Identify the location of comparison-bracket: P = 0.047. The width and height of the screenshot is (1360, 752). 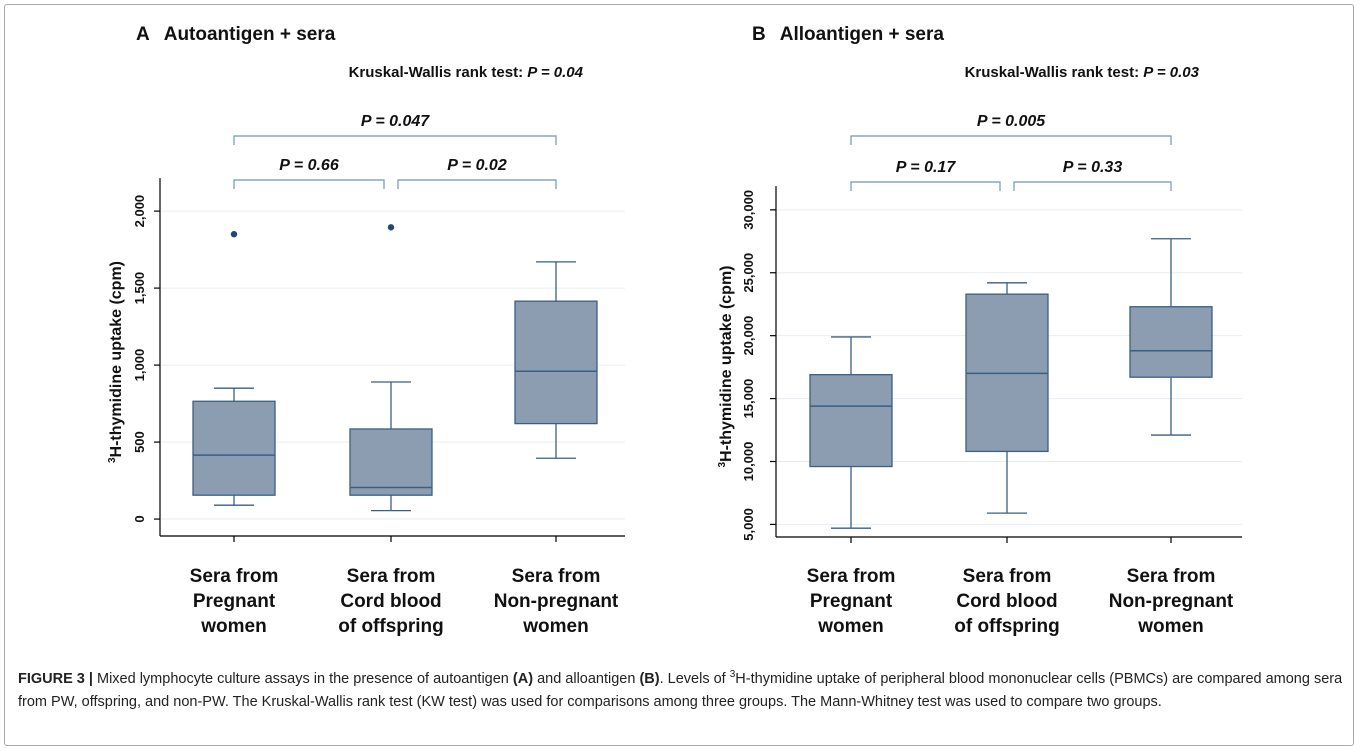
(395, 129).